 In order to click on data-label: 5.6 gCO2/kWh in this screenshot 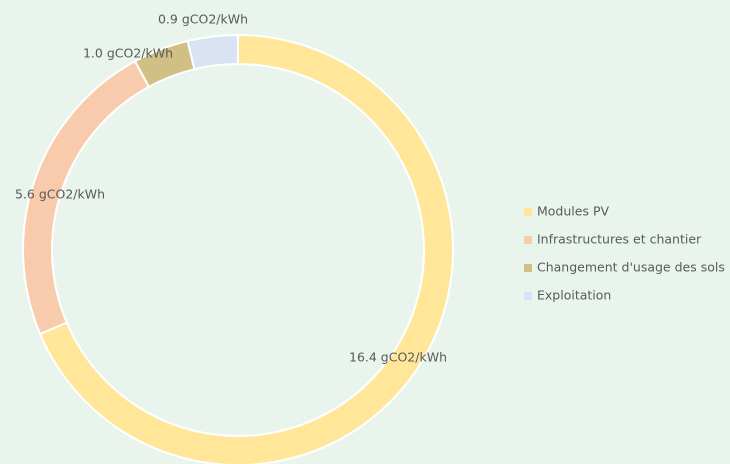, I will do `click(60, 194)`.